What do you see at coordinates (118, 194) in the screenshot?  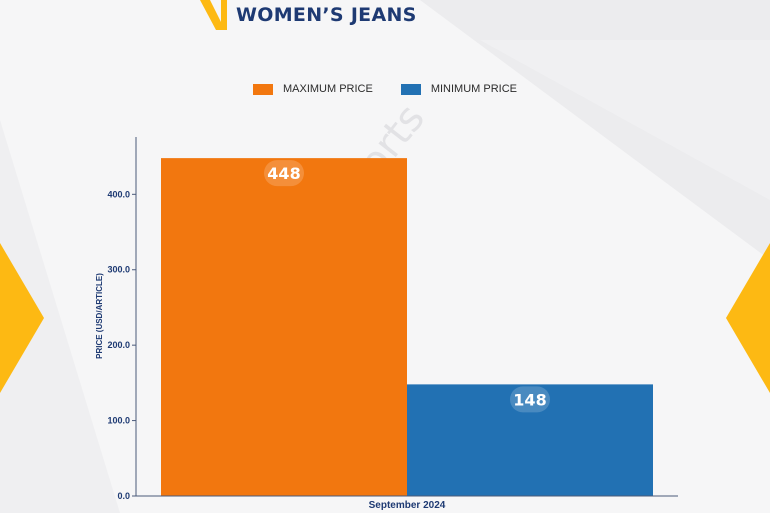 I see `y-tick-label: 400.0` at bounding box center [118, 194].